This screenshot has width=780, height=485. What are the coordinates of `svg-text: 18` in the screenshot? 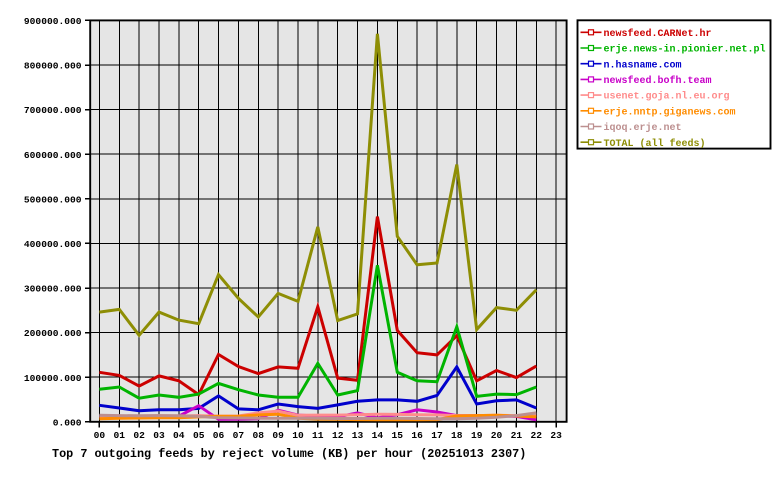 It's located at (457, 435).